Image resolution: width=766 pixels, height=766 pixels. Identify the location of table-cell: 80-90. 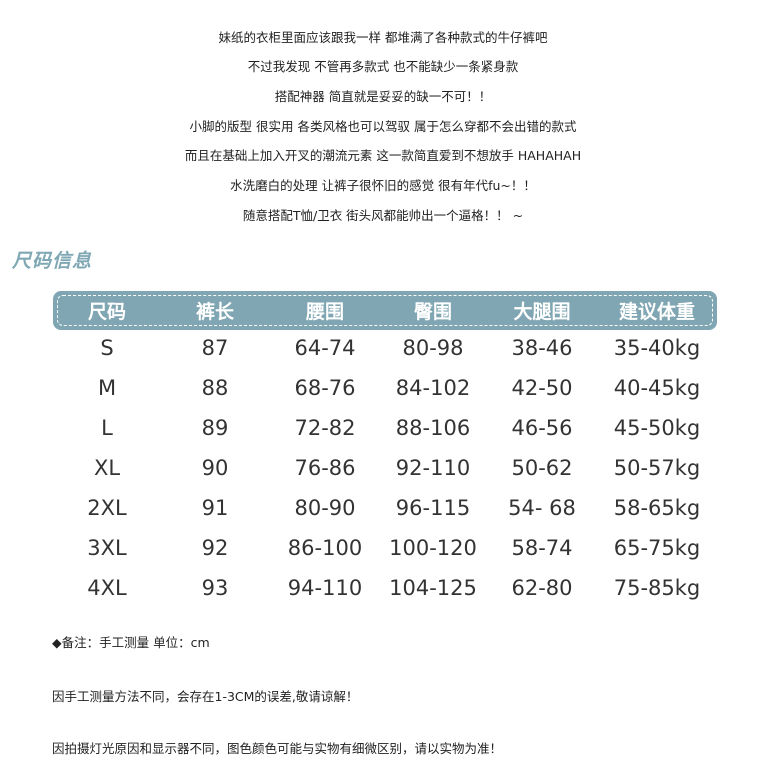
(325, 508).